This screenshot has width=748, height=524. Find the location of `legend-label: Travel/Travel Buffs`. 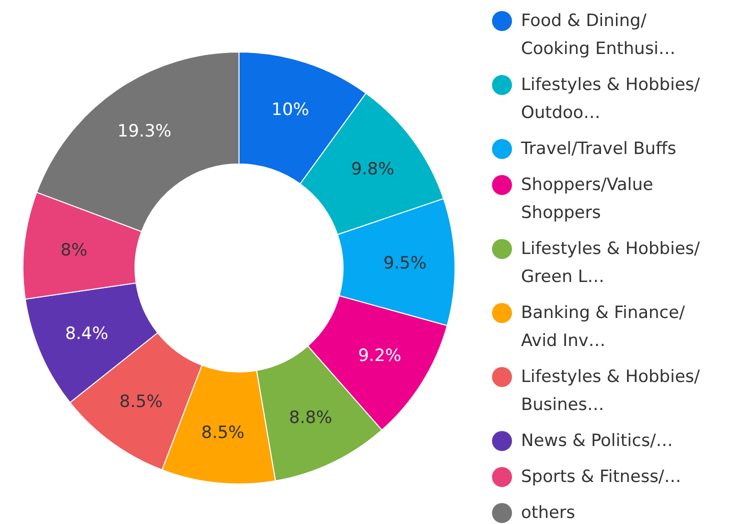

legend-label: Travel/Travel Buffs is located at coordinates (598, 149).